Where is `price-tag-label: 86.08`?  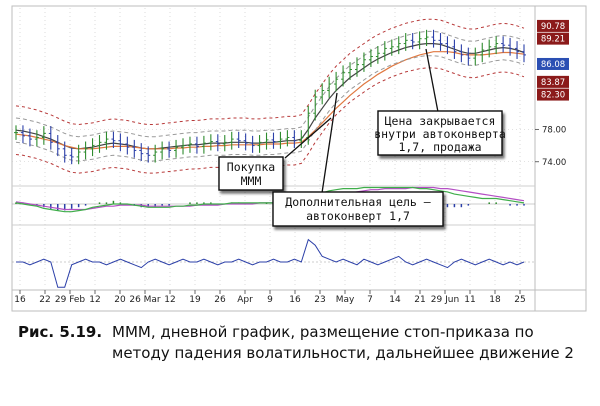
price-tag-label: 86.08 is located at coordinates (553, 65).